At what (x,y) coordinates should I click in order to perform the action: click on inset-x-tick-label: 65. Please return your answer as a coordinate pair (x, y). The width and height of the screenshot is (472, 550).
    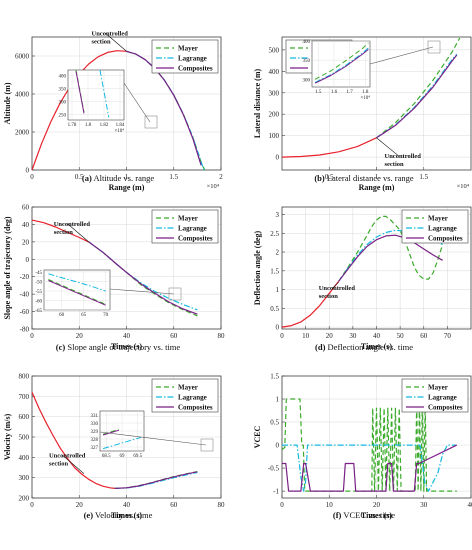
    Looking at the image, I should click on (84, 315).